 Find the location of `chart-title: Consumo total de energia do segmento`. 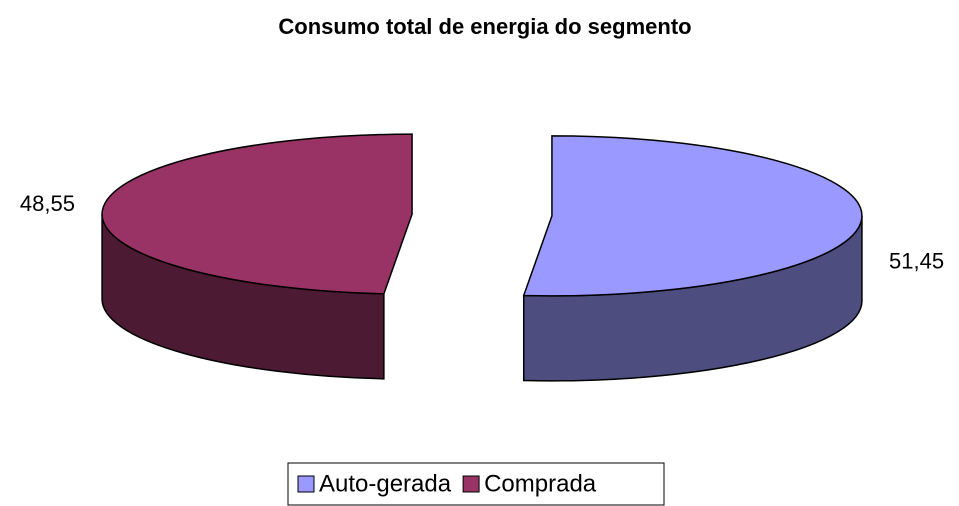

chart-title: Consumo total de energia do segmento is located at coordinates (484, 26).